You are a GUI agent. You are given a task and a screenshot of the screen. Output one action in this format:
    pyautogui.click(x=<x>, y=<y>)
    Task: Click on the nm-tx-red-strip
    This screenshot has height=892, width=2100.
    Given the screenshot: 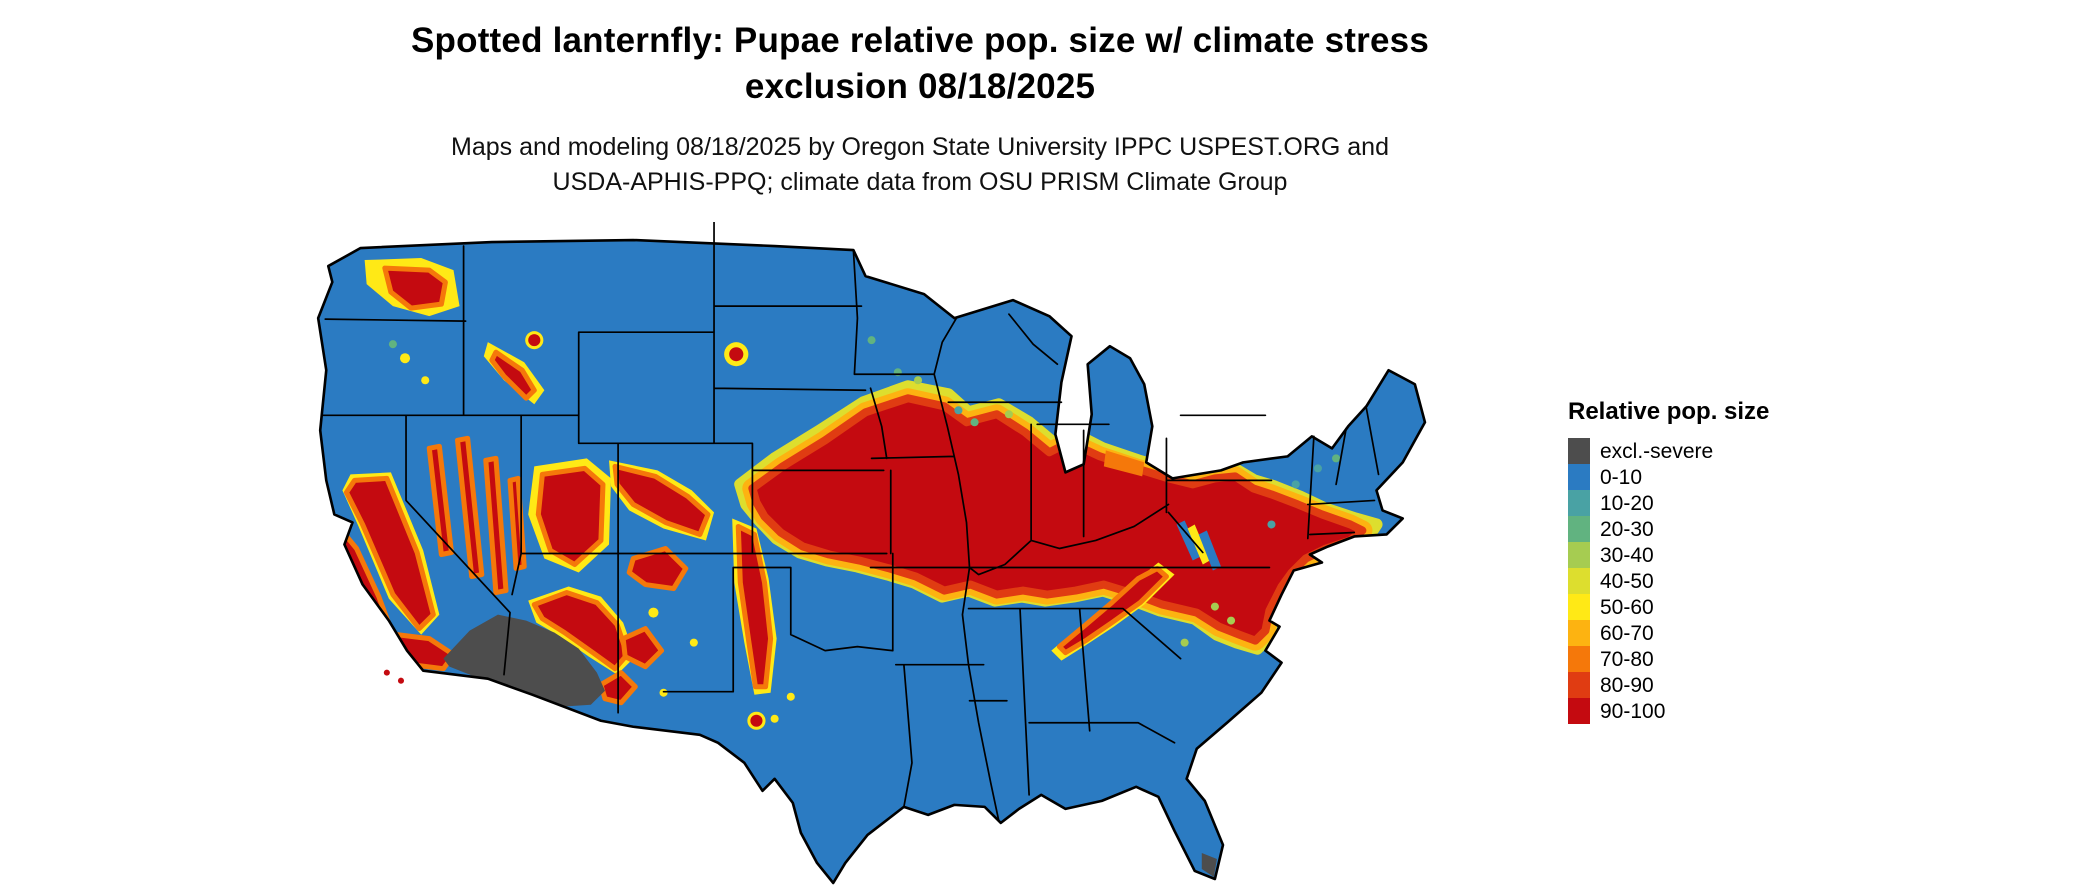 What is the action you would take?
    pyautogui.click(x=754, y=606)
    